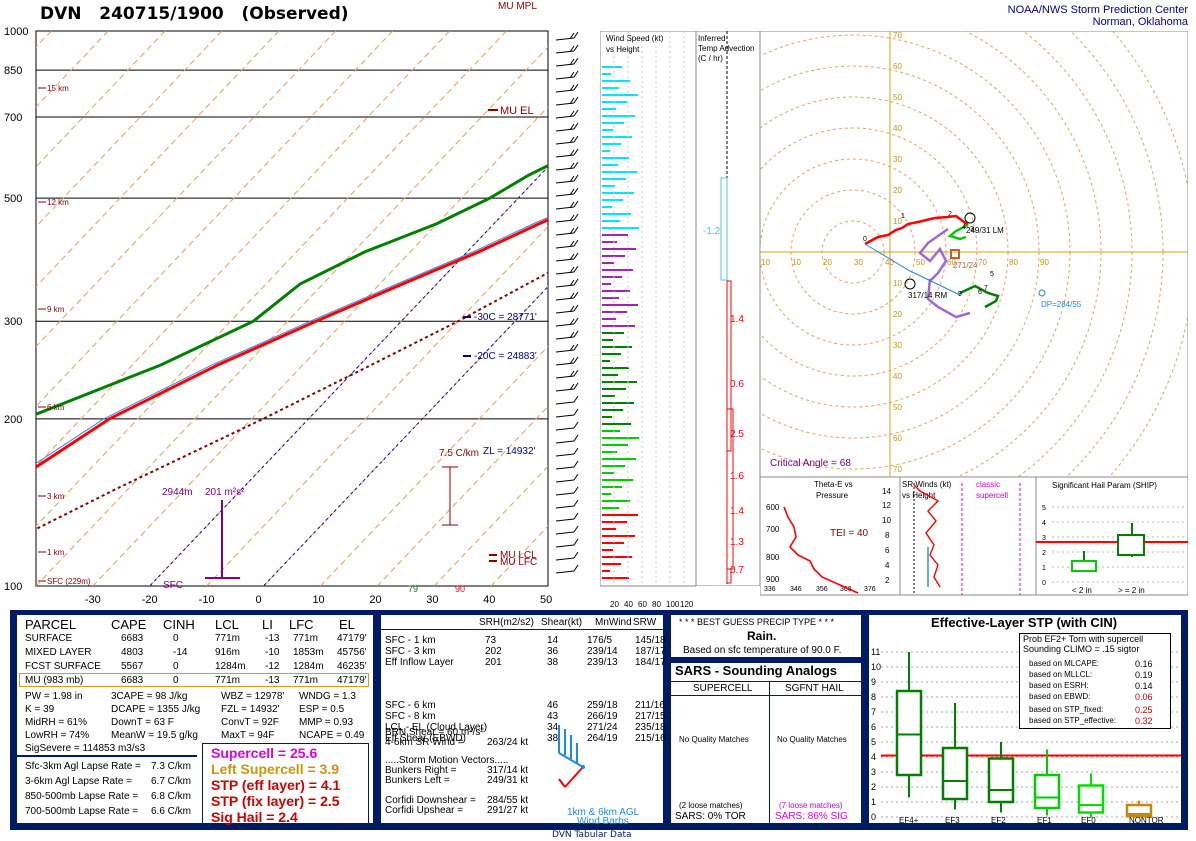 Image resolution: width=1196 pixels, height=841 pixels. Describe the element at coordinates (982, 262) in the screenshot. I see `hodo-x-tick: 70` at that location.